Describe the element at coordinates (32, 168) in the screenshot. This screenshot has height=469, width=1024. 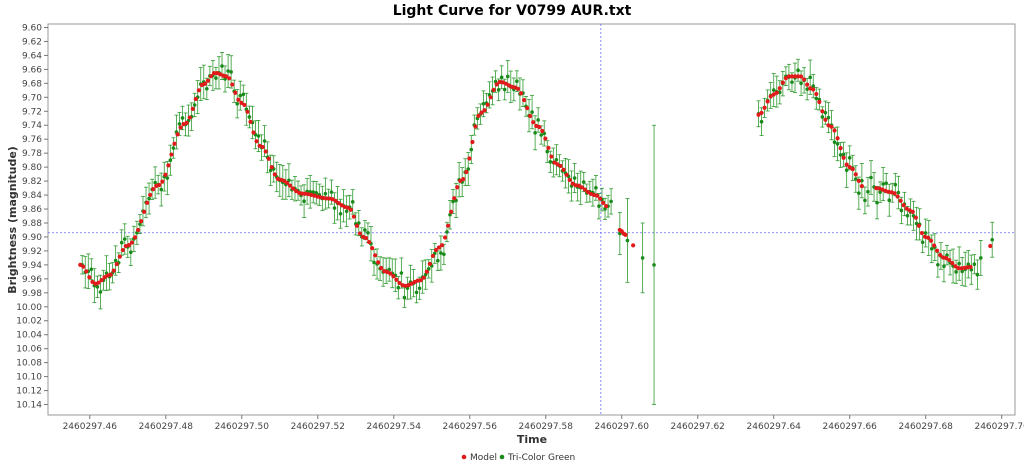
I see `y-tick-label: 9.80` at that location.